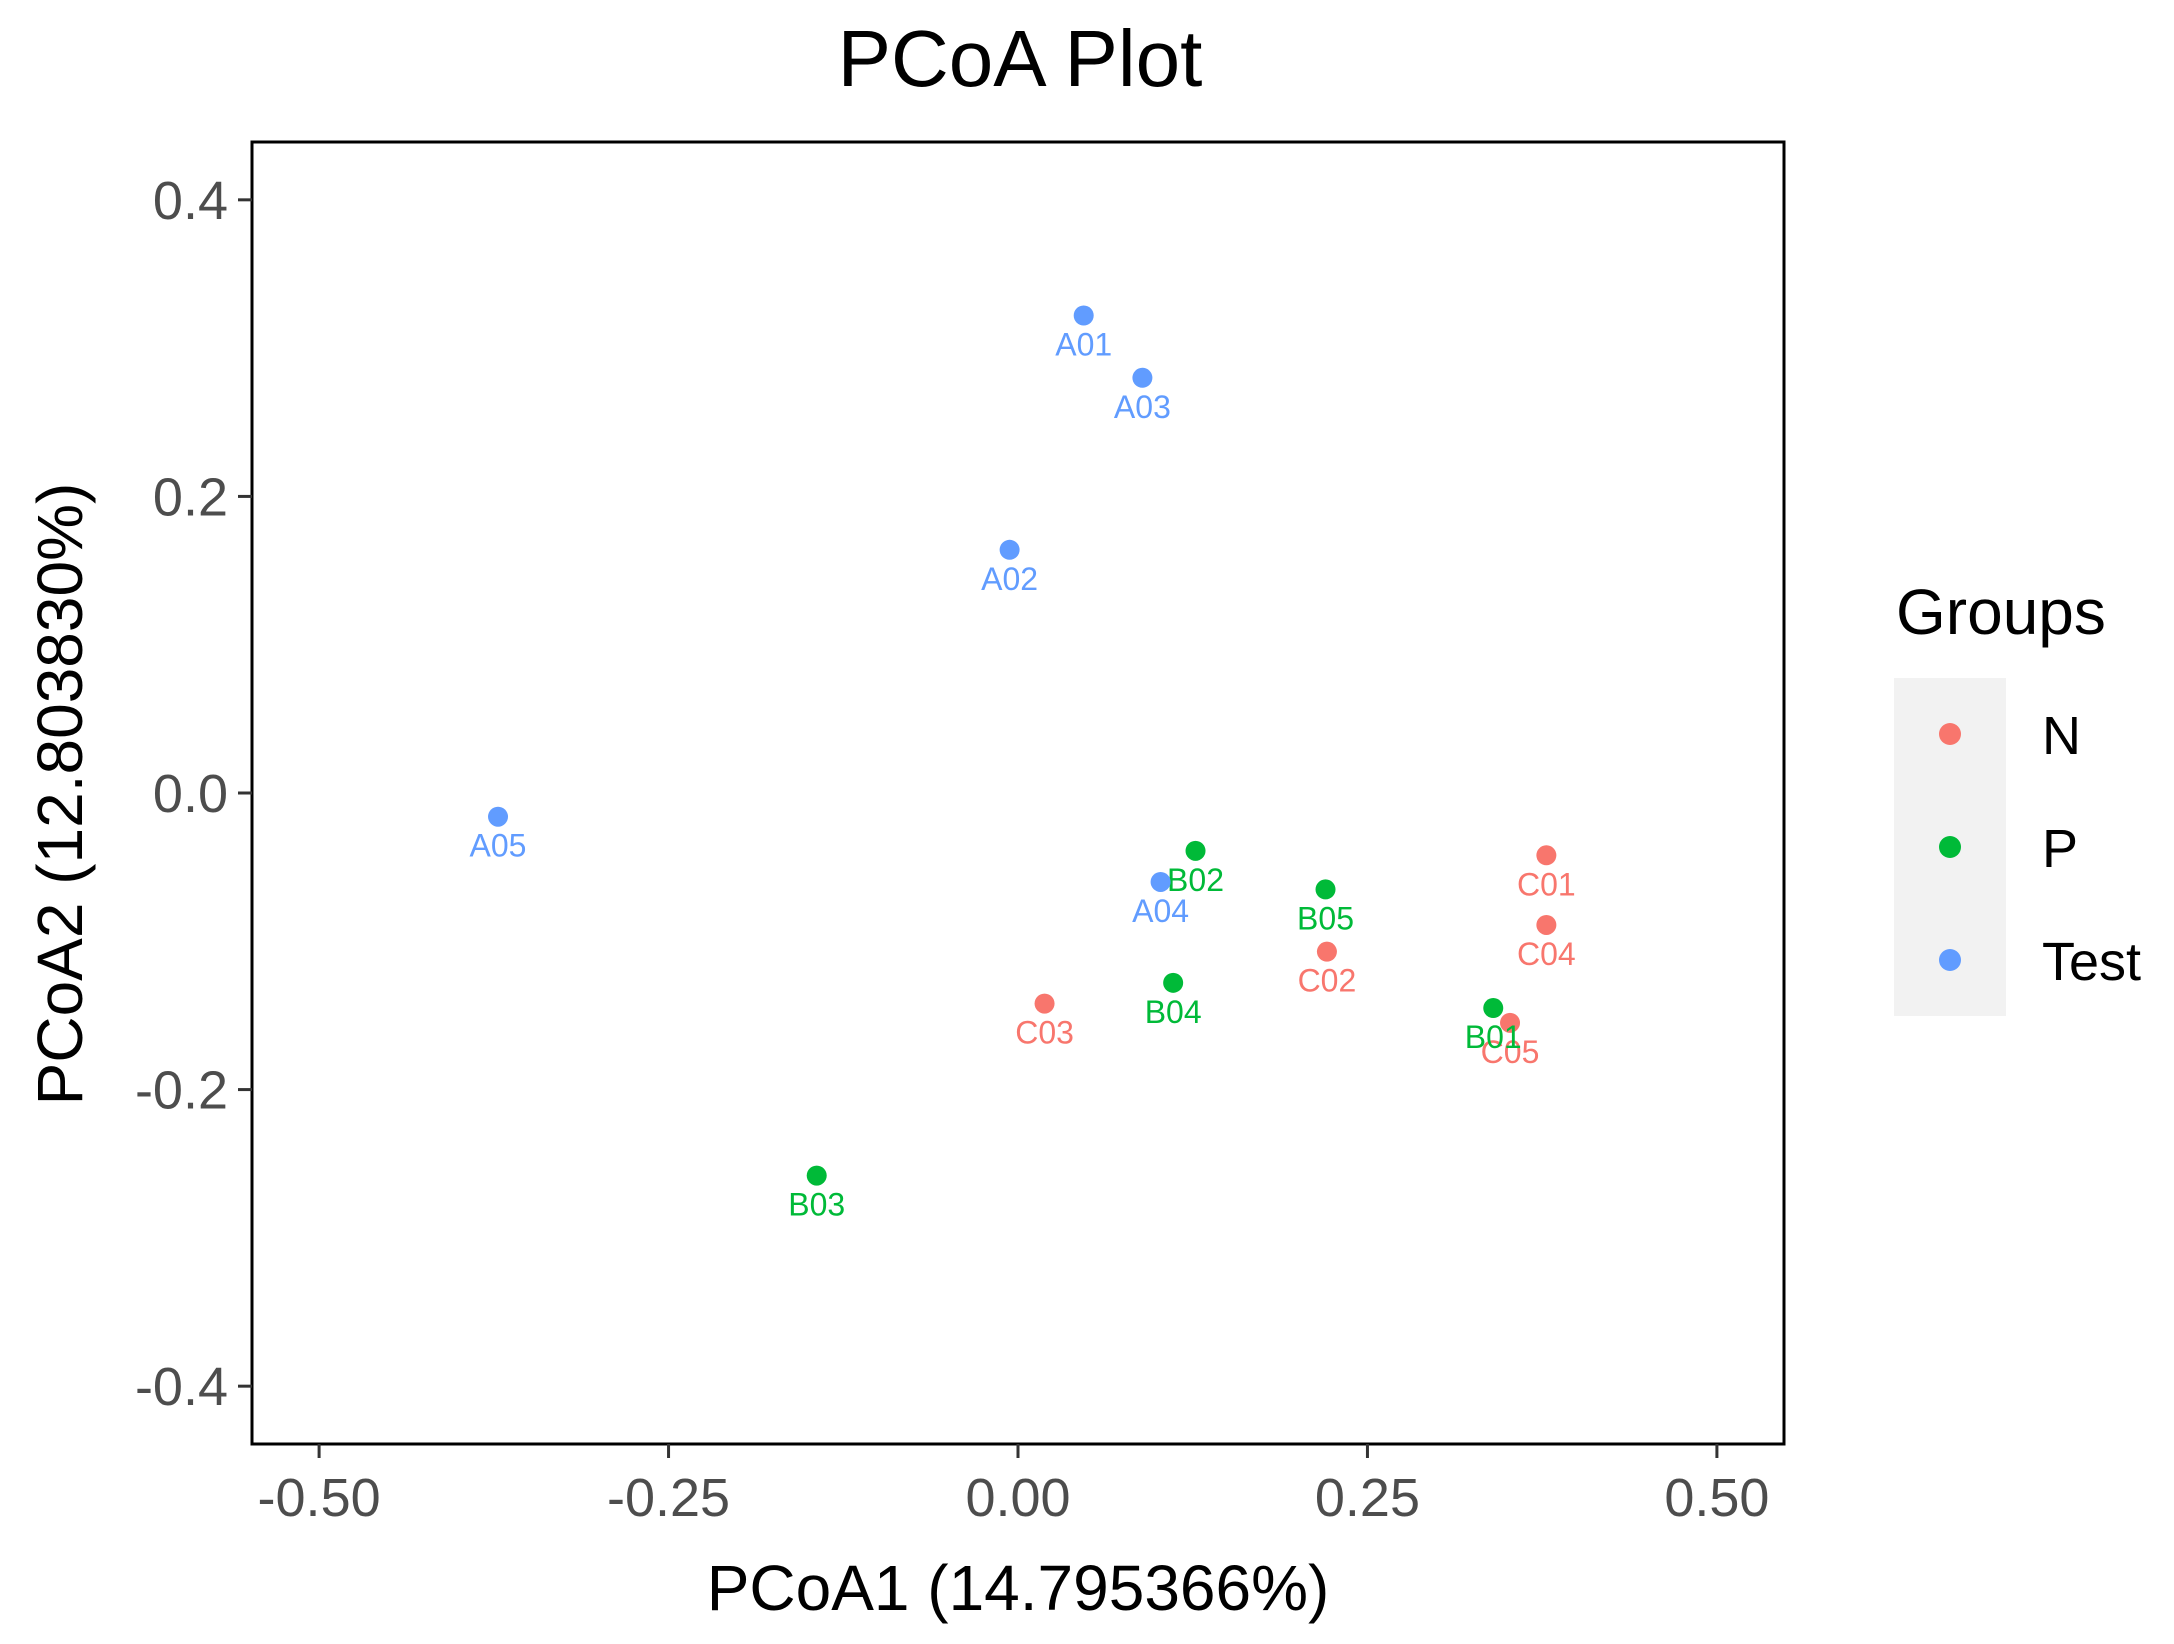 Image resolution: width=2174 pixels, height=1644 pixels. Describe the element at coordinates (319, 1498) in the screenshot. I see `x-tick-label: -0.50` at that location.